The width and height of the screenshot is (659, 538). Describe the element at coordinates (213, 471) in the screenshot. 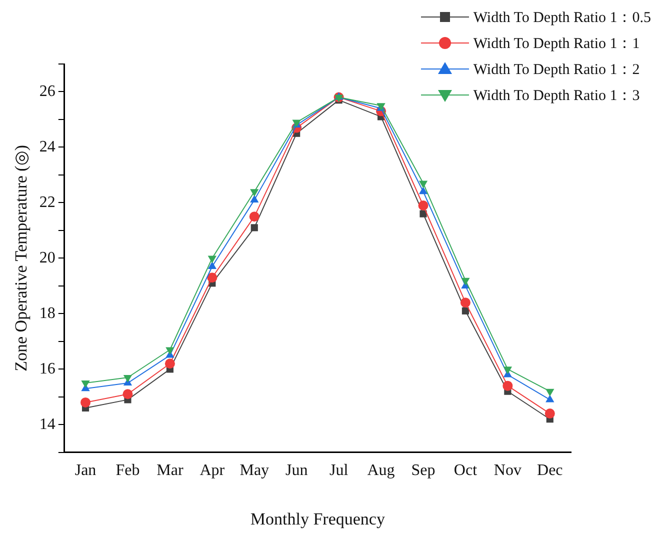

I see `x-tick-label: Apr` at that location.